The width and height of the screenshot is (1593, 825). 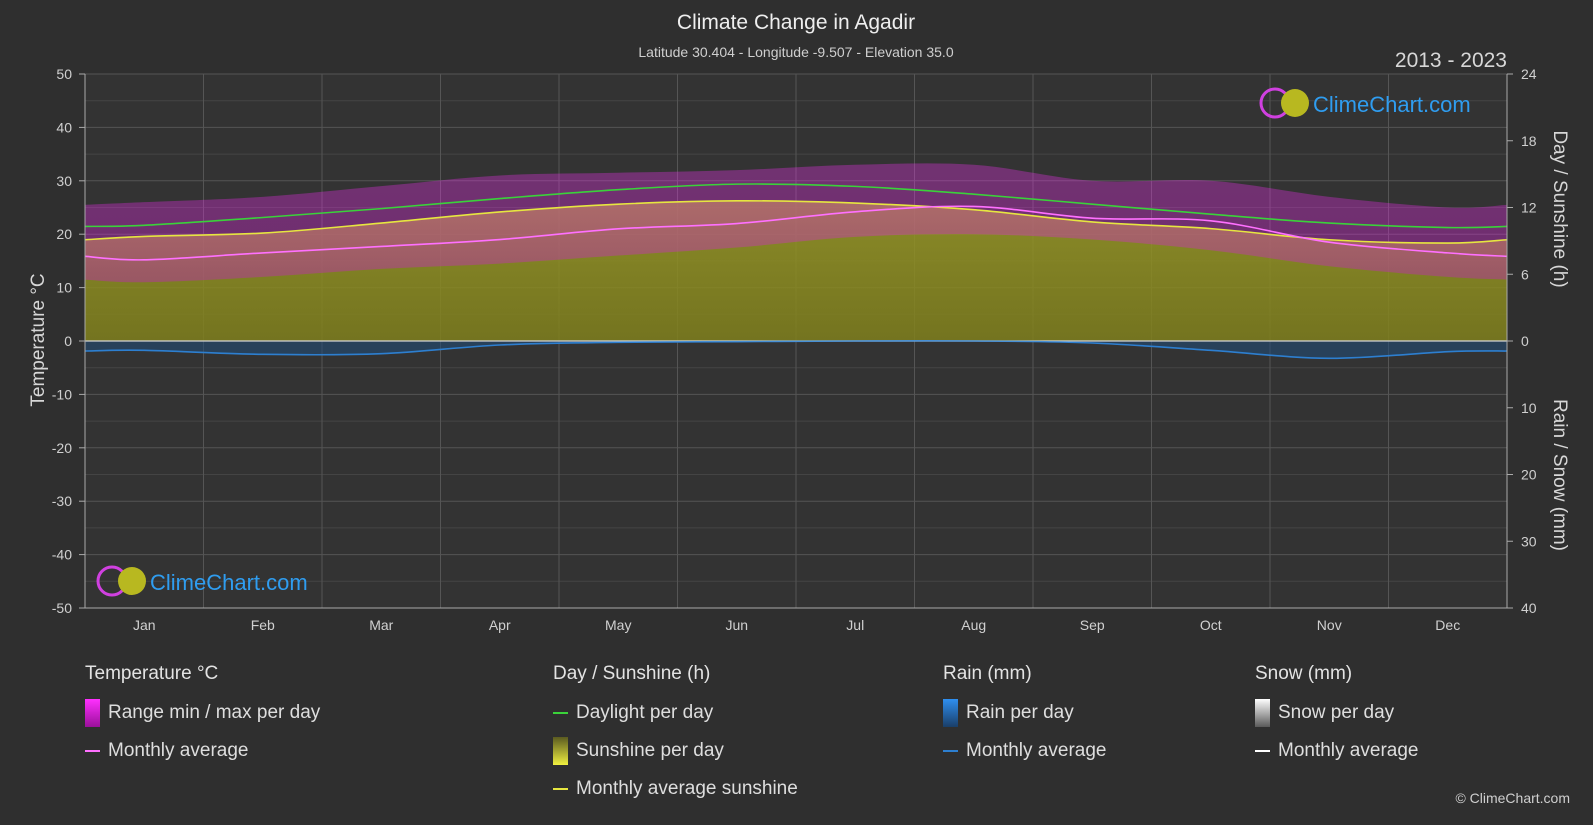 I want to click on month-label: Oct, so click(x=1211, y=625).